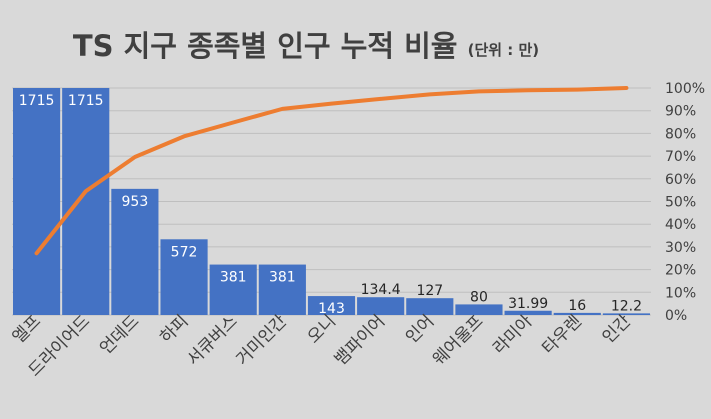  Describe the element at coordinates (420, 329) in the screenshot. I see `x-tick-label: 인어` at that location.